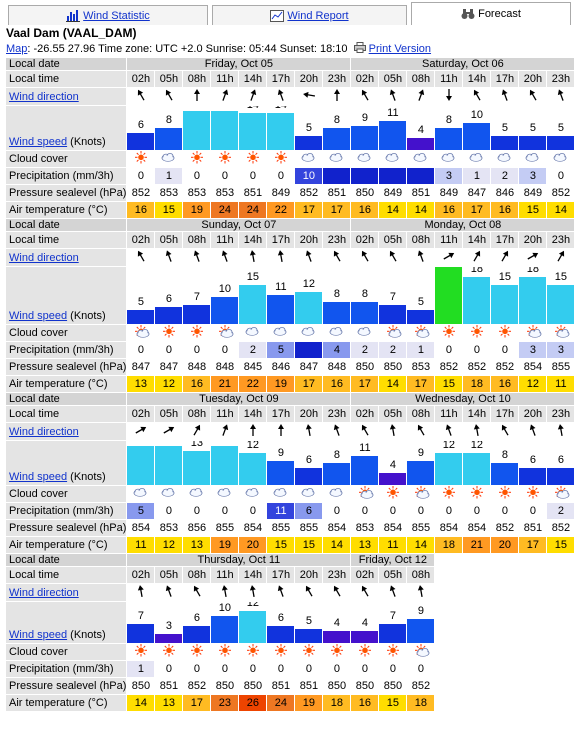 This screenshot has height=739, width=584. What do you see at coordinates (309, 15) in the screenshot?
I see `tab-wind-report: Wind Report` at bounding box center [309, 15].